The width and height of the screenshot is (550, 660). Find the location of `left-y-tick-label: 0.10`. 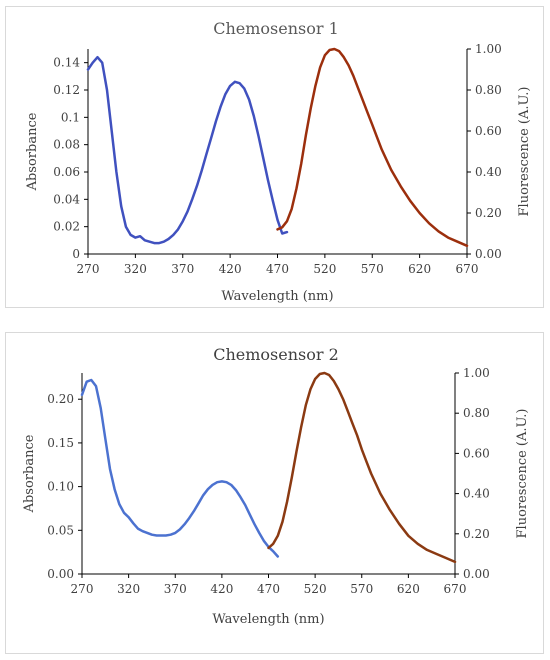

left-y-tick-label: 0.10 is located at coordinates (60, 487).